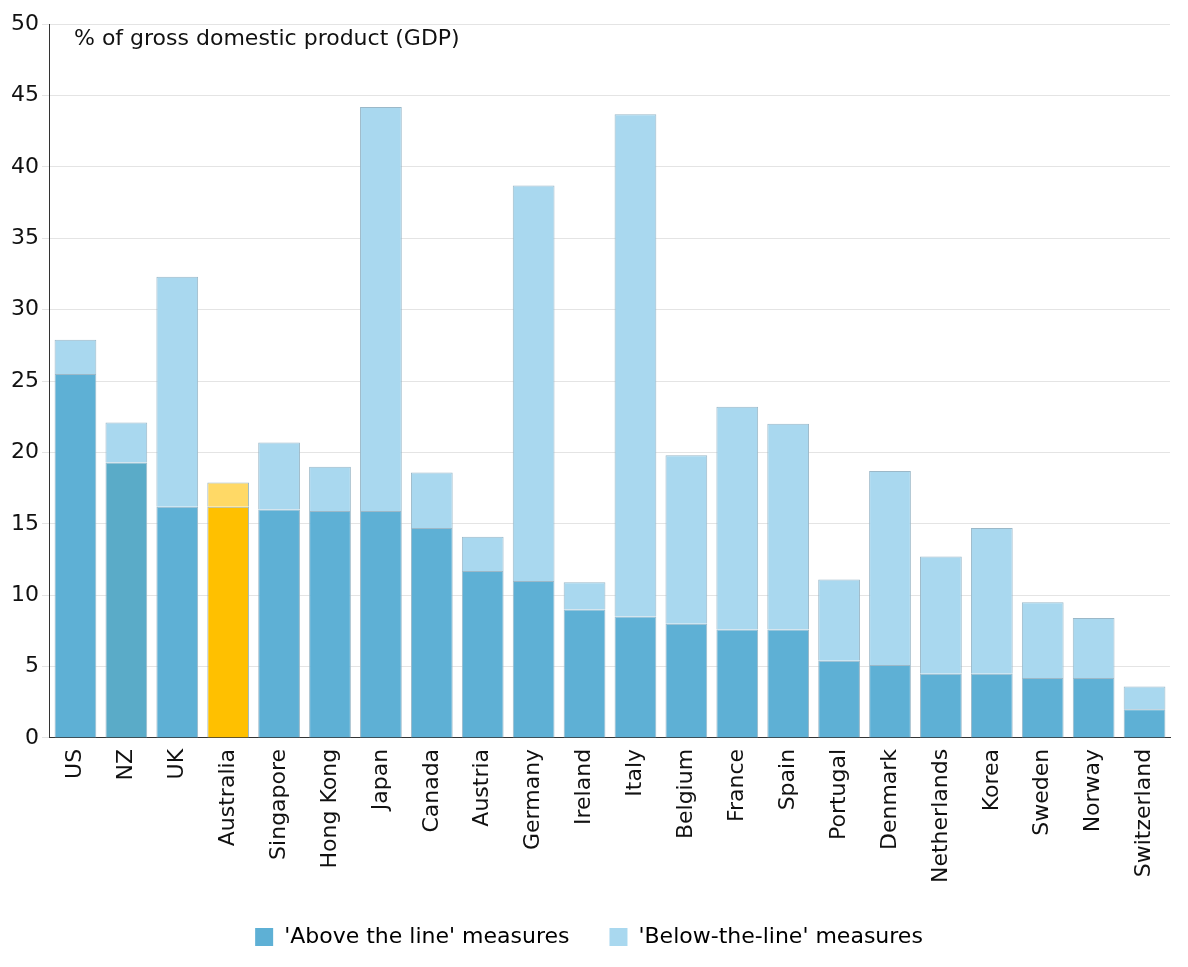 Image resolution: width=1188 pixels, height=967 pixels. I want to click on x-tick-label: Korea, so click(990, 780).